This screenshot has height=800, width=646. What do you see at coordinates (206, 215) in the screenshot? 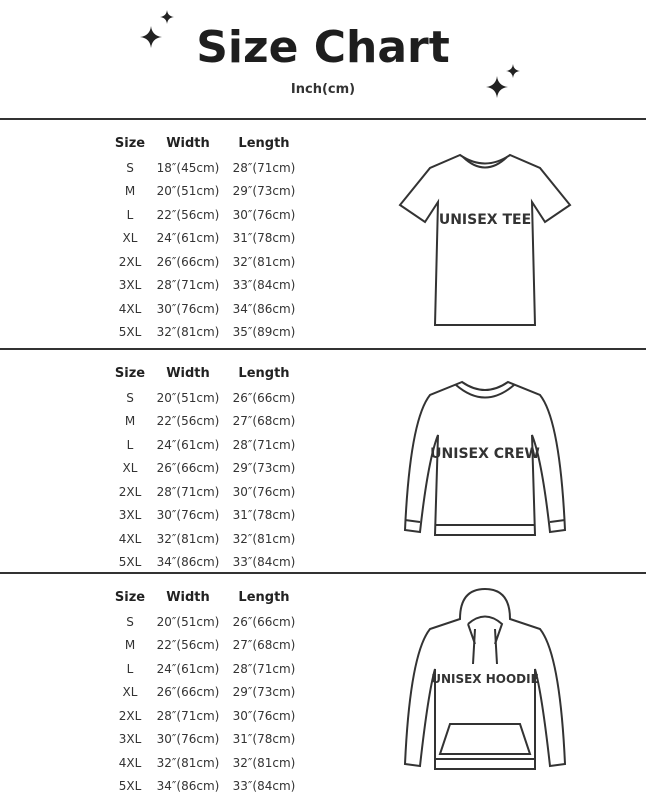
I see `table-row: L 22″(56cm) 30″(76cm)` at bounding box center [206, 215].